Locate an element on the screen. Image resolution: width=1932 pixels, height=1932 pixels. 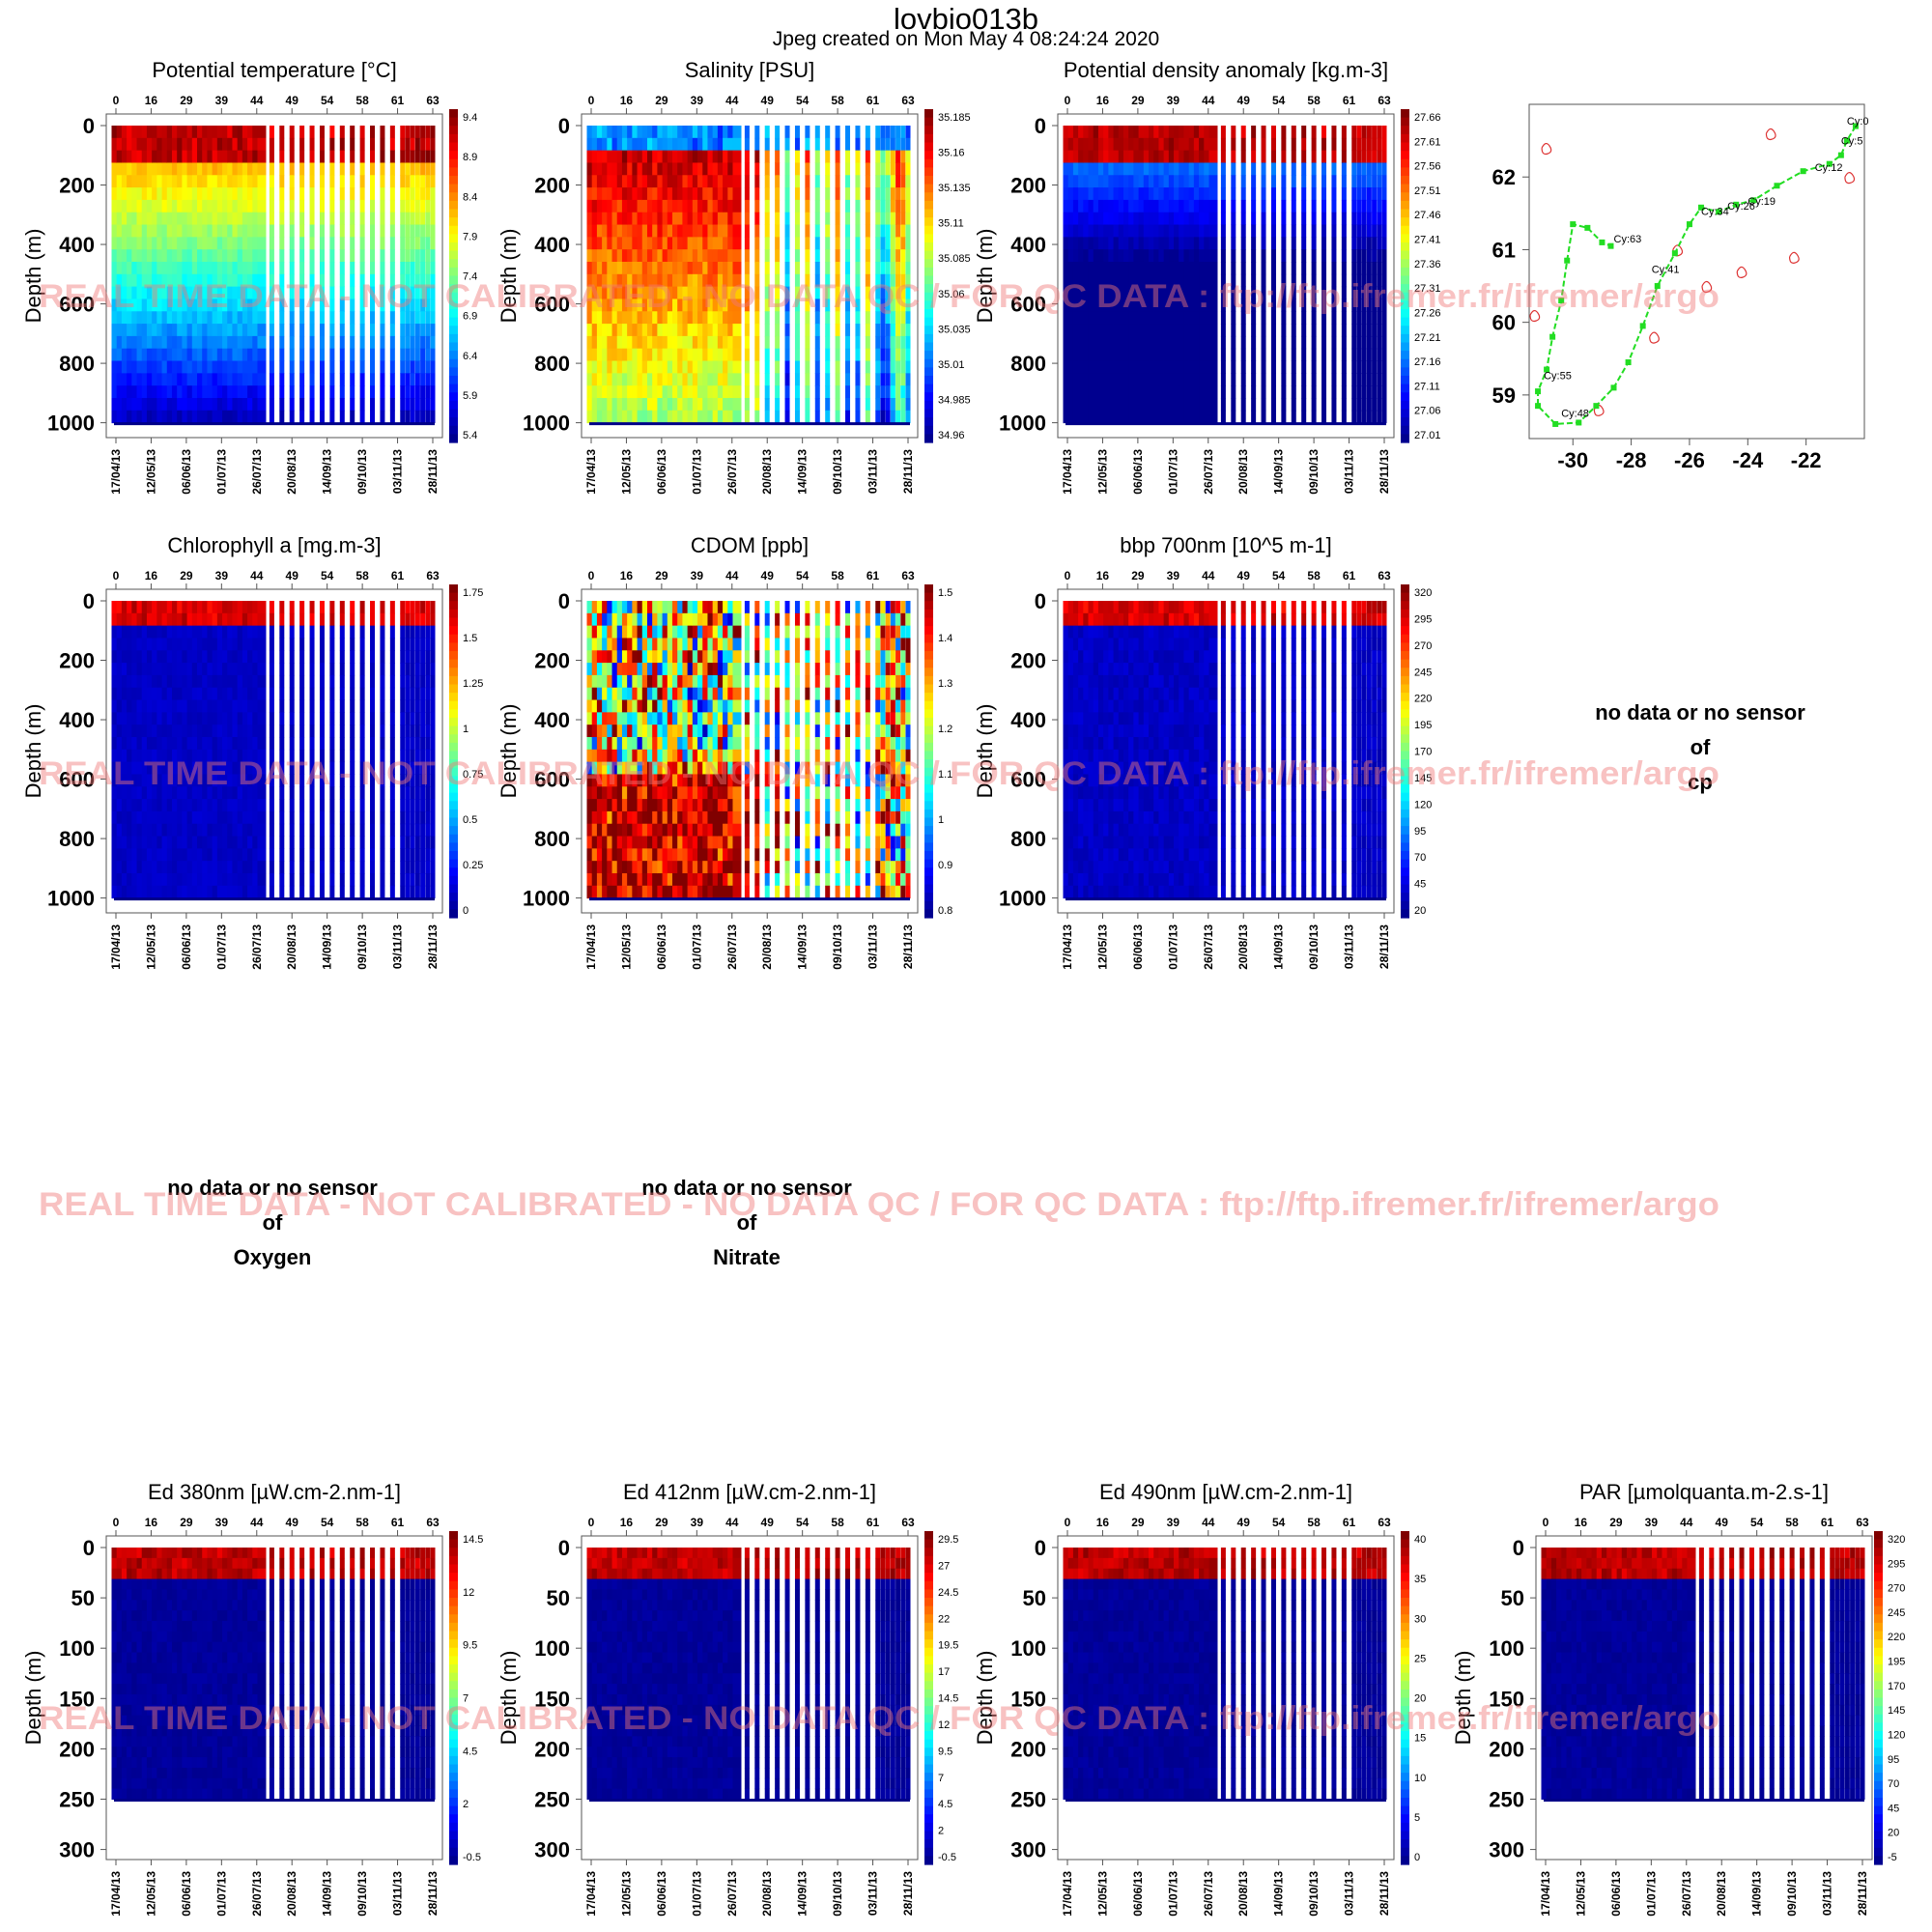
colorbar-label: 5.9 is located at coordinates (470, 396).